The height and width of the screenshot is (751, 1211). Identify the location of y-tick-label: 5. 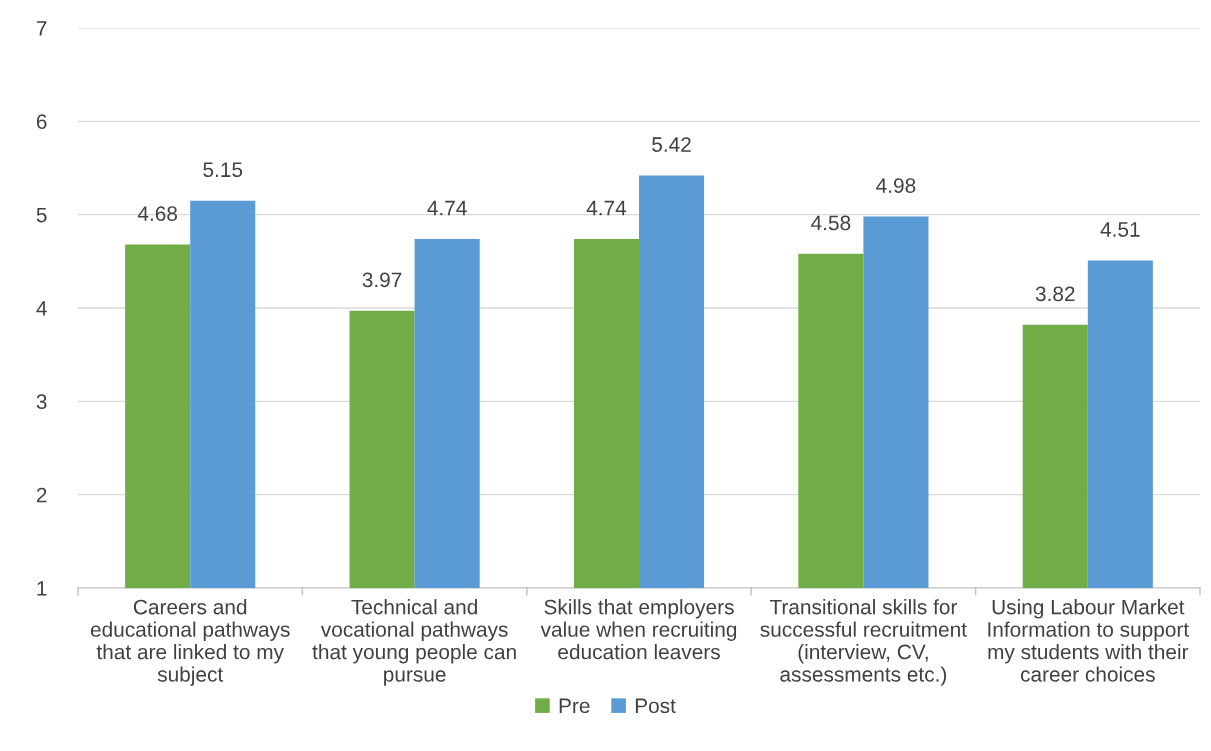
(41, 215).